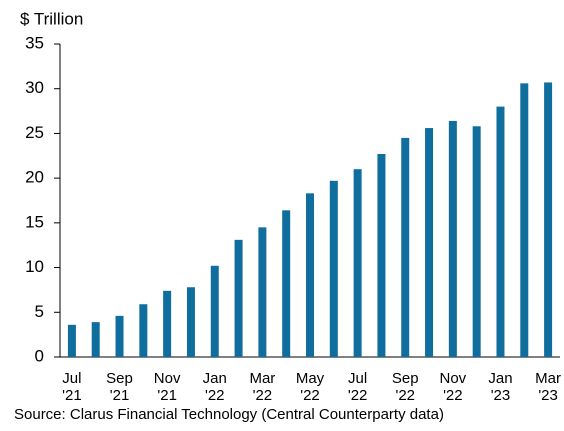  Describe the element at coordinates (262, 387) in the screenshot. I see `x-tick-label: Mar '22` at that location.